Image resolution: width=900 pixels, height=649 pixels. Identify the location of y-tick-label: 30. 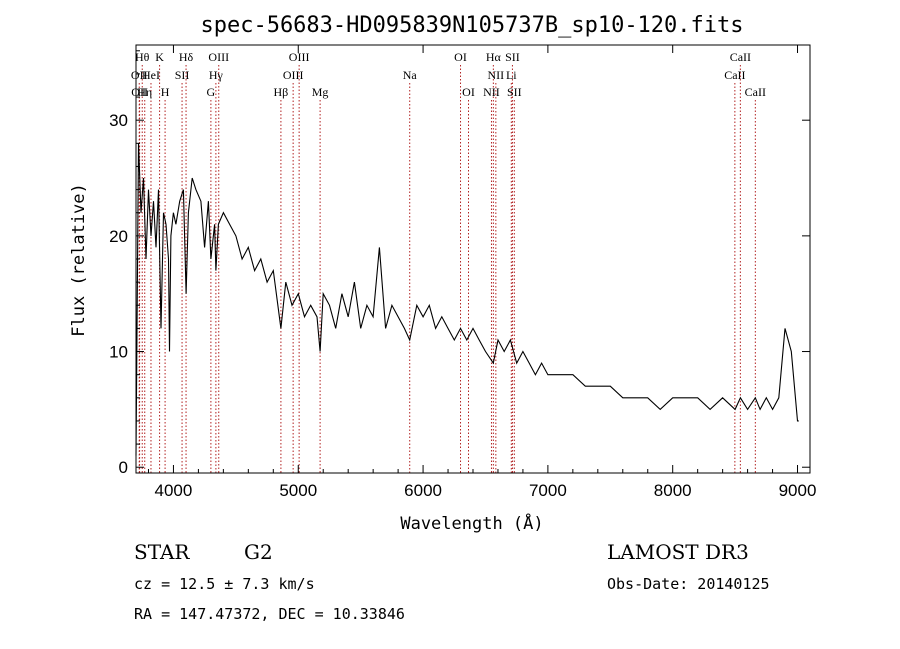
(118, 120).